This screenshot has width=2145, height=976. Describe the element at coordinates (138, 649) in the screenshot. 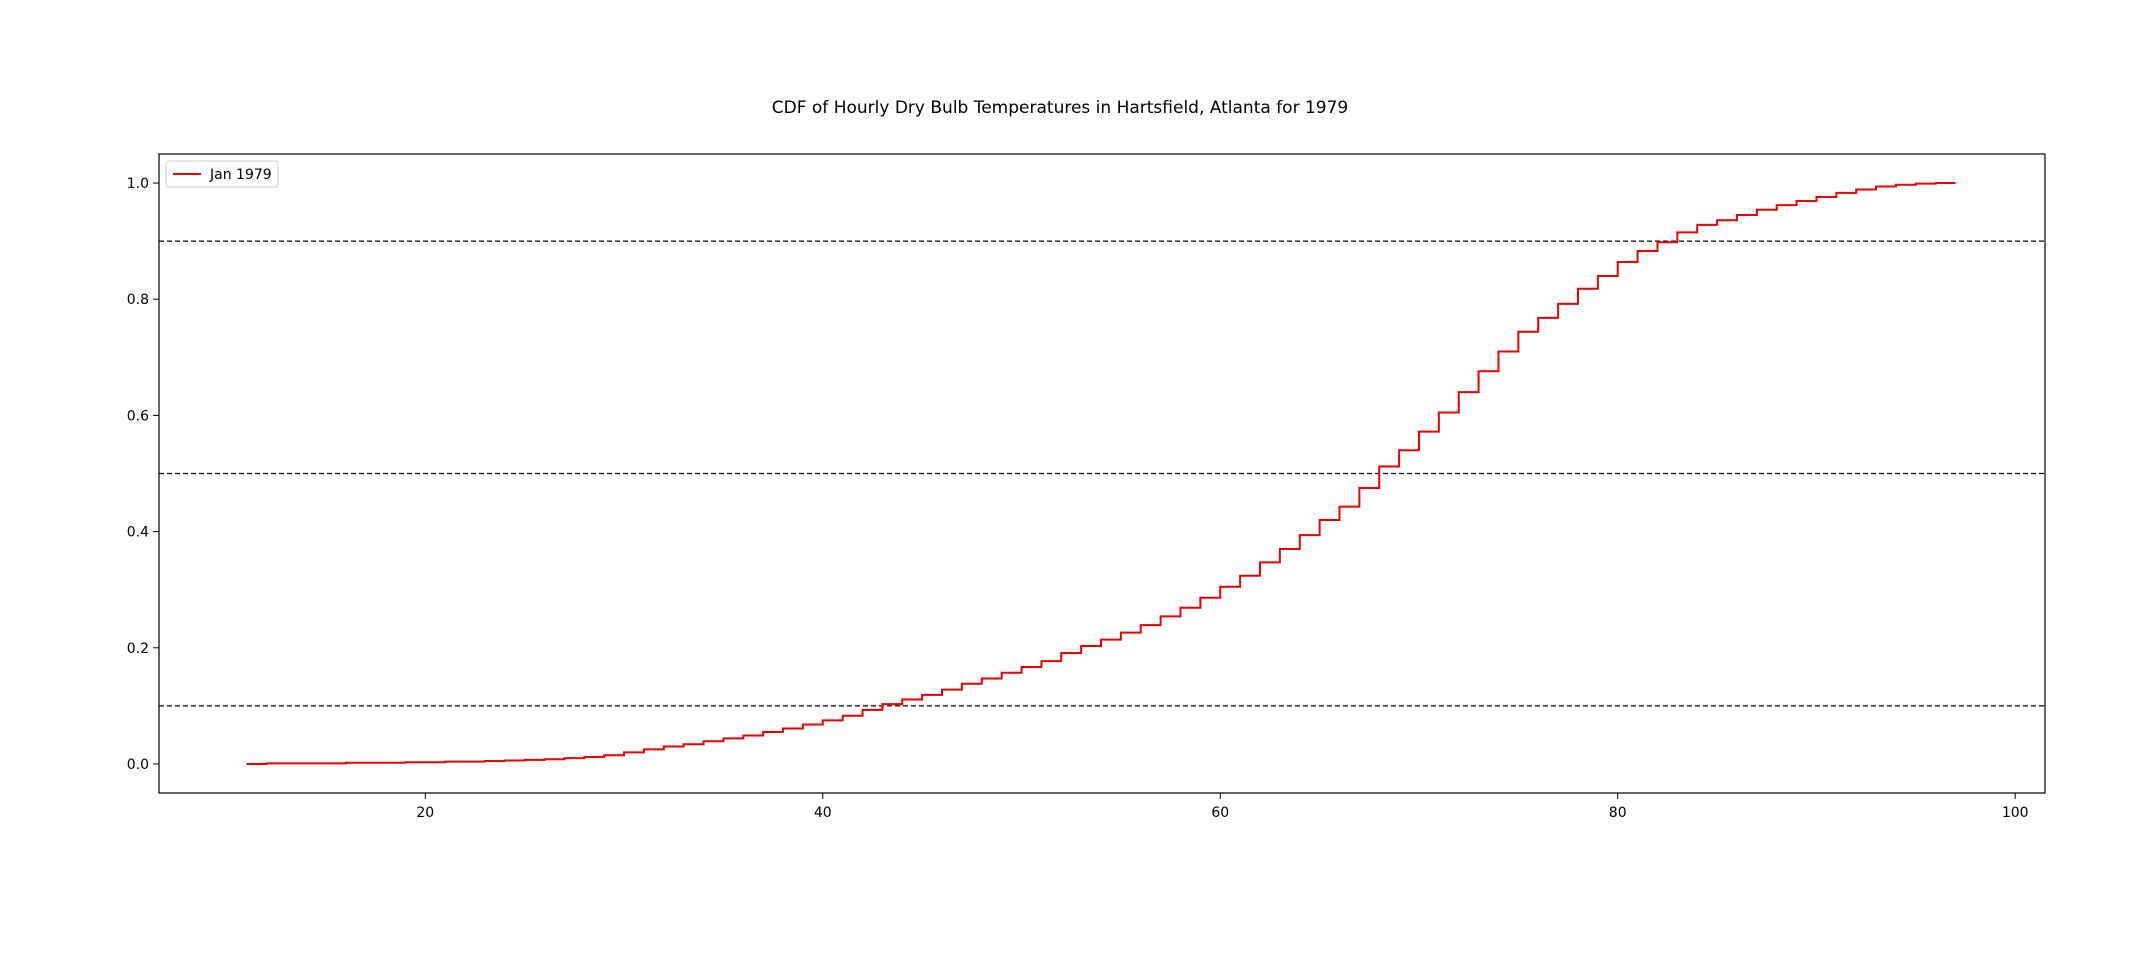

I see `y-tick-label-1: 0.2` at that location.